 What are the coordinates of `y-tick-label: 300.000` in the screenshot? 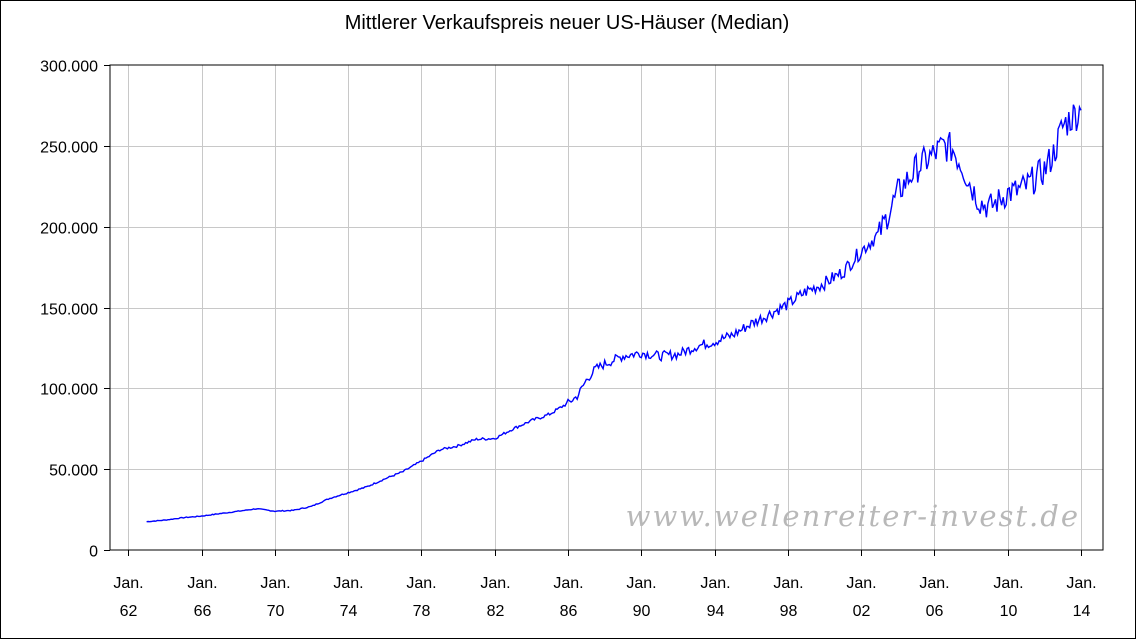 It's located at (69, 67).